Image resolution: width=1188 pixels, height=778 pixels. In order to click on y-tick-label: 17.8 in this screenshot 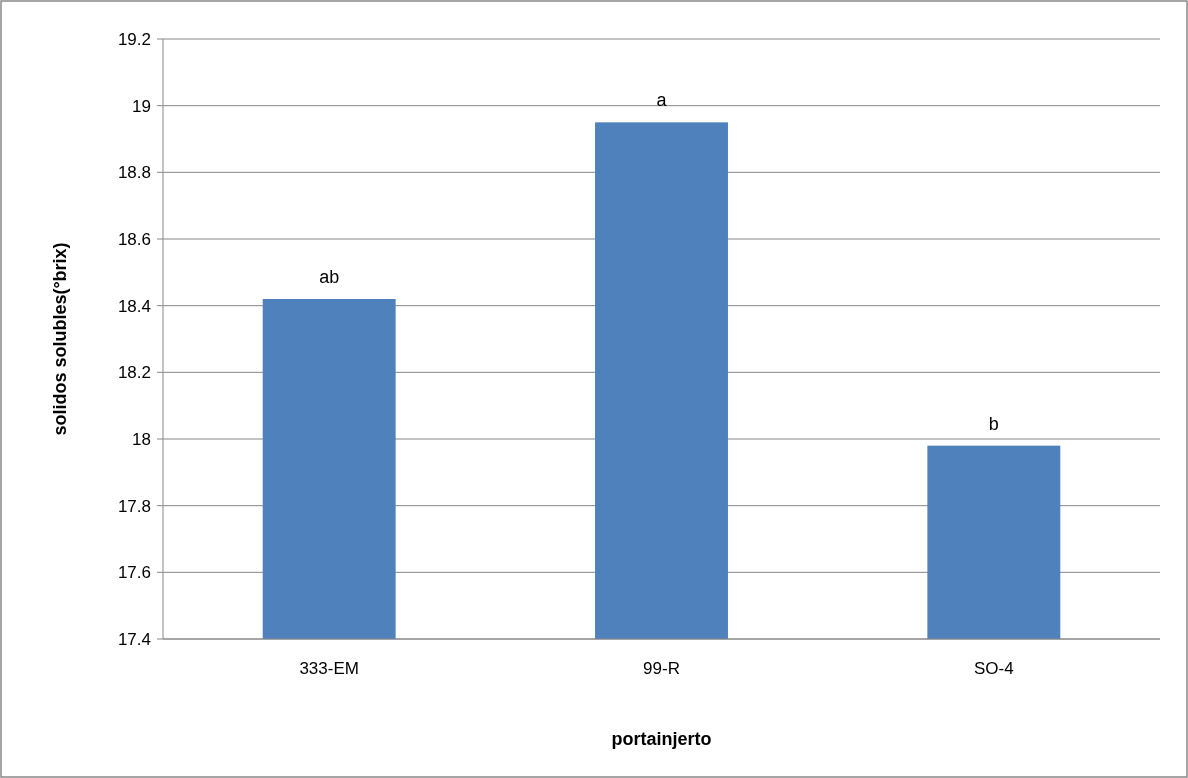, I will do `click(134, 506)`.